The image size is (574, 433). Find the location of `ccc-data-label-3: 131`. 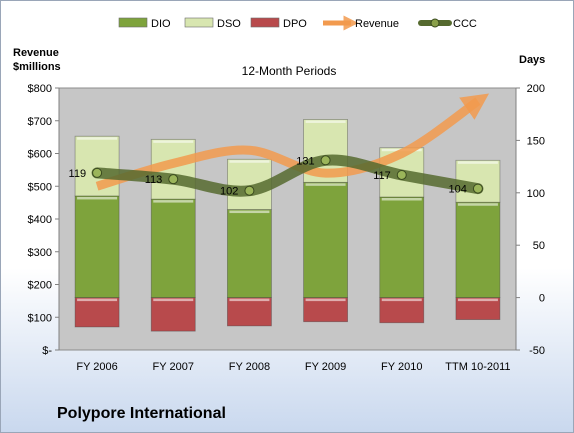

ccc-data-label-3: 131 is located at coordinates (305, 161).